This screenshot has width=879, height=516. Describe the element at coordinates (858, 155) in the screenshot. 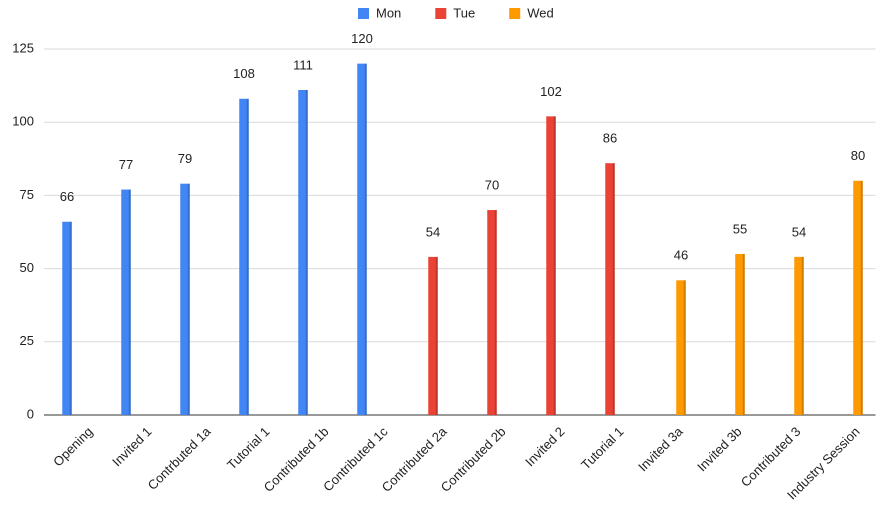

I see `value-label: 80` at that location.